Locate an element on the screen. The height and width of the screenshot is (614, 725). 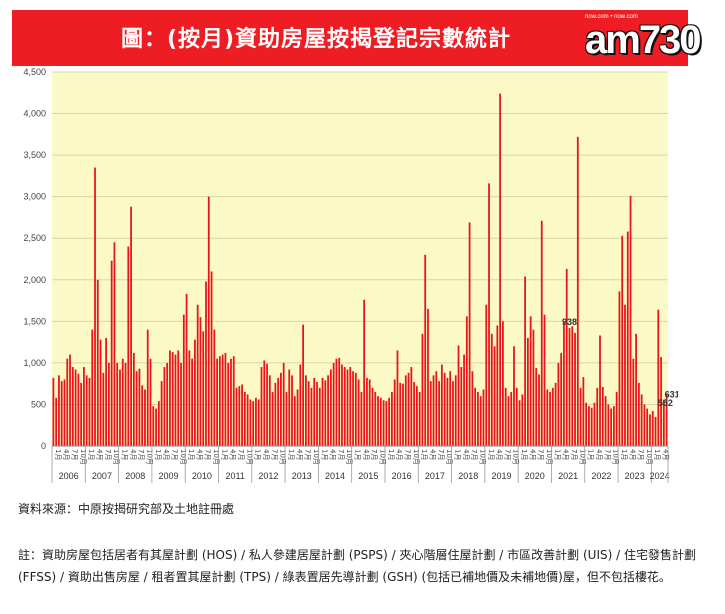
year-label: 2024 is located at coordinates (660, 476).